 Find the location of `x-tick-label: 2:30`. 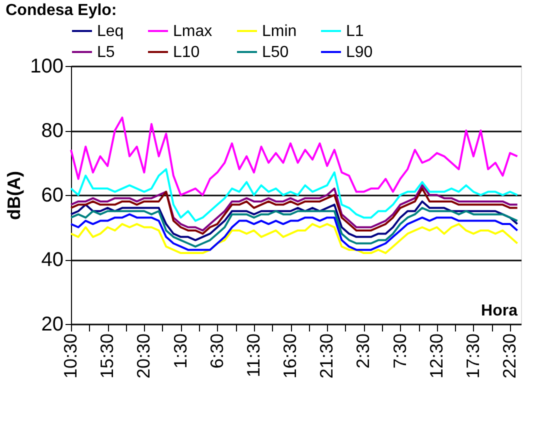

x-tick-label: 2:30 is located at coordinates (363, 351).